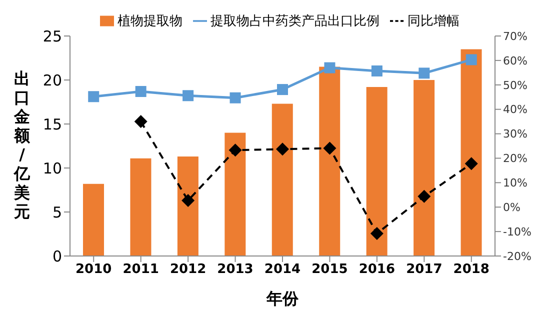  Describe the element at coordinates (515, 183) in the screenshot. I see `y2-tick-label: 10%` at that location.